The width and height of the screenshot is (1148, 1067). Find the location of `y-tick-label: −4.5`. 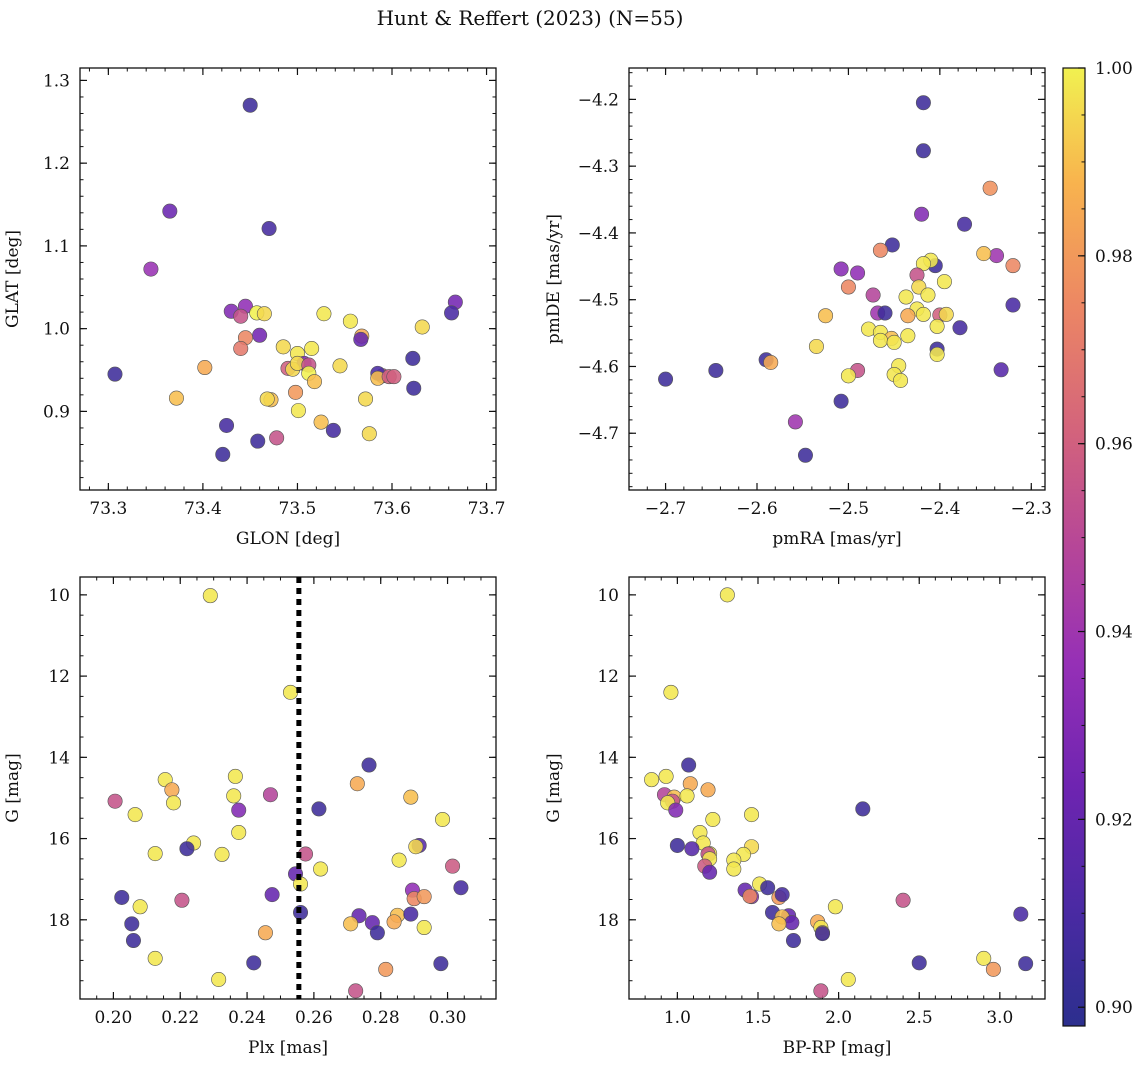

y-tick-label: −4.5 is located at coordinates (598, 301).